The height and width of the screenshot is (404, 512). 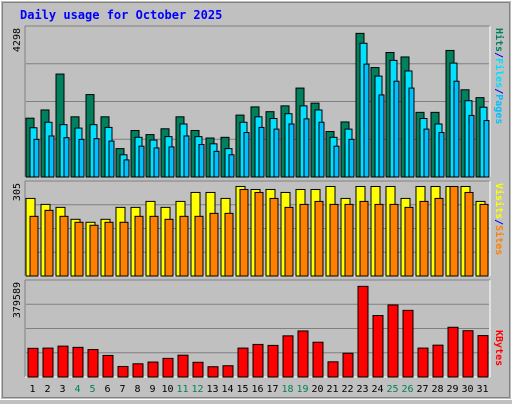 What do you see at coordinates (242, 389) in the screenshot?
I see `day-label-15: 15` at bounding box center [242, 389].